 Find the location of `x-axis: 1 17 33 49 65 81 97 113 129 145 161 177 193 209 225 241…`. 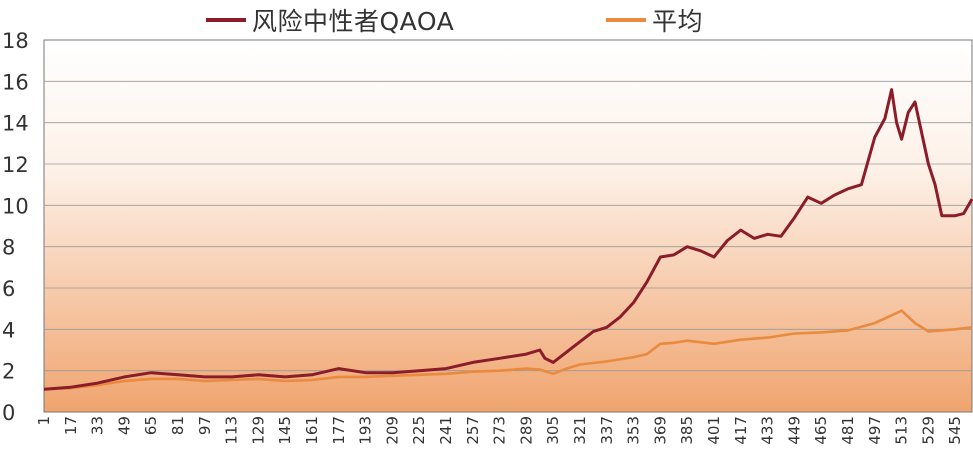

x-axis: 1 17 33 49 65 81 97 113 129 145 161 177 193 209 225 241… is located at coordinates (499, 430).